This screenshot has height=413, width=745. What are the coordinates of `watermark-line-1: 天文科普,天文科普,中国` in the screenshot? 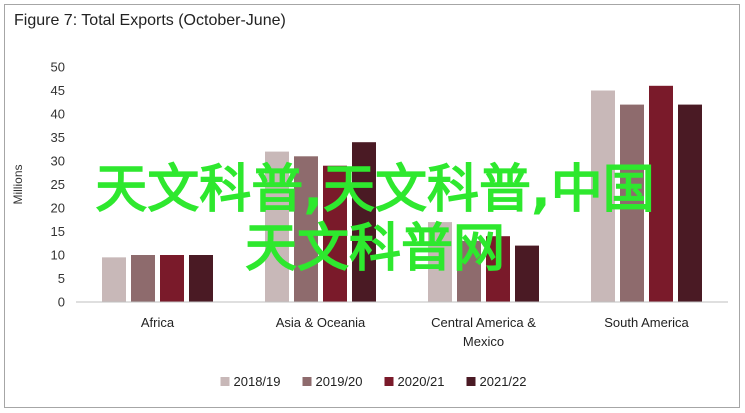 It's located at (375, 190).